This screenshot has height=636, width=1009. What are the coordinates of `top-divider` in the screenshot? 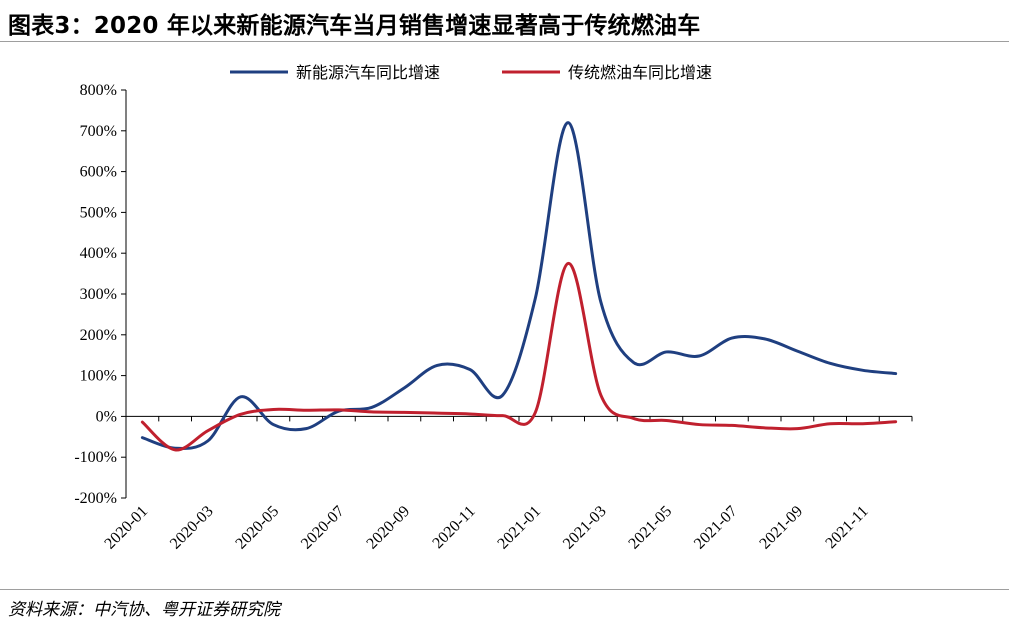 It's located at (504, 41).